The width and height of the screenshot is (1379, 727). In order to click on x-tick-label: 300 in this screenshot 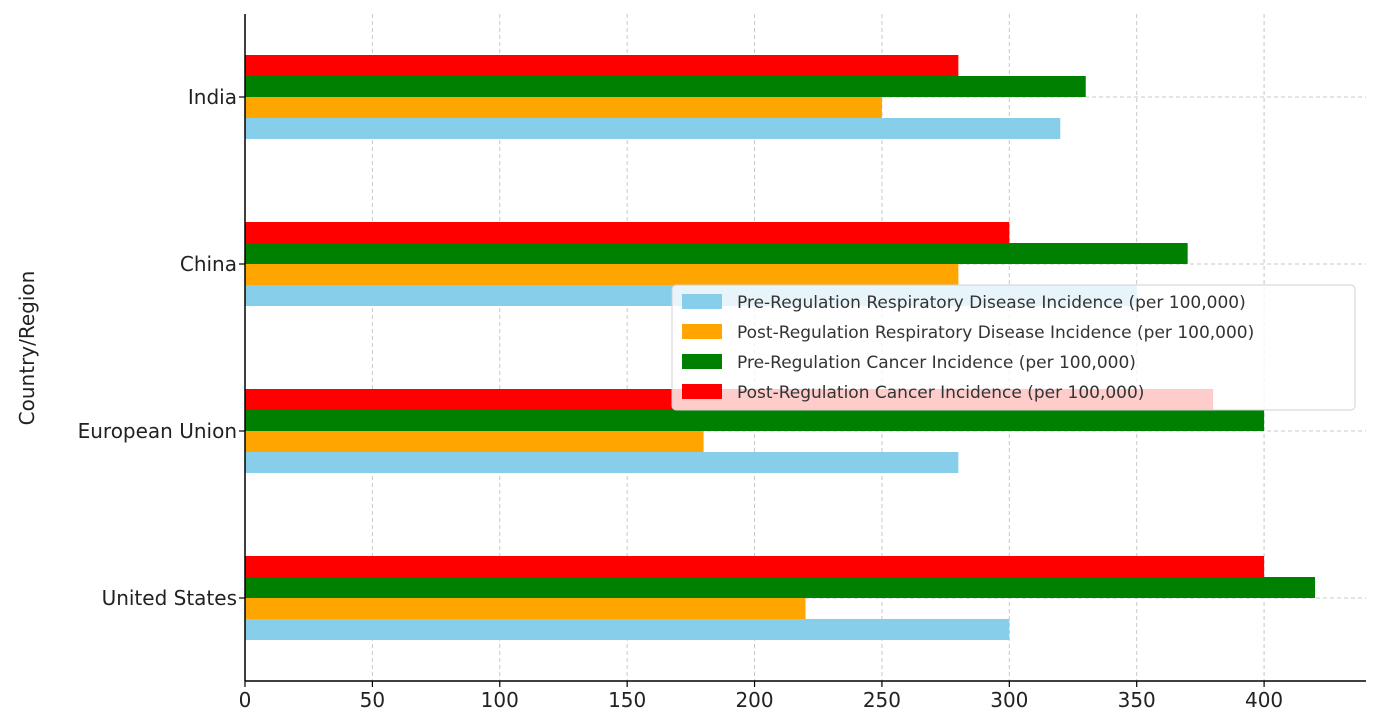, I will do `click(1009, 700)`.